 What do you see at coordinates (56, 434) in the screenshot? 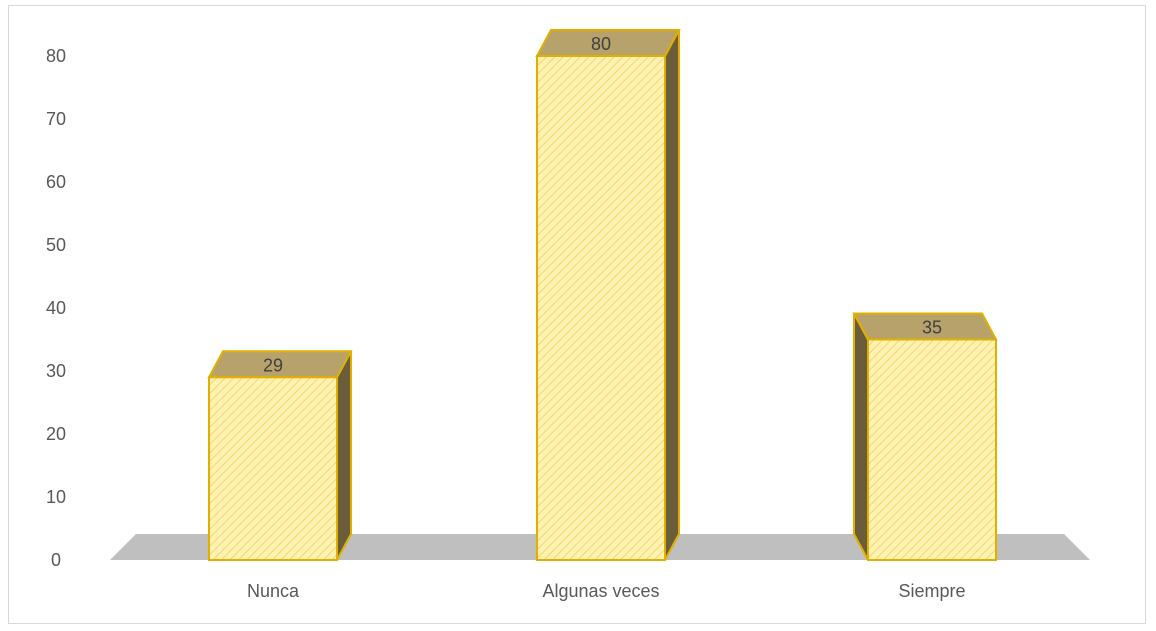
I see `y-tick-label: 20` at bounding box center [56, 434].